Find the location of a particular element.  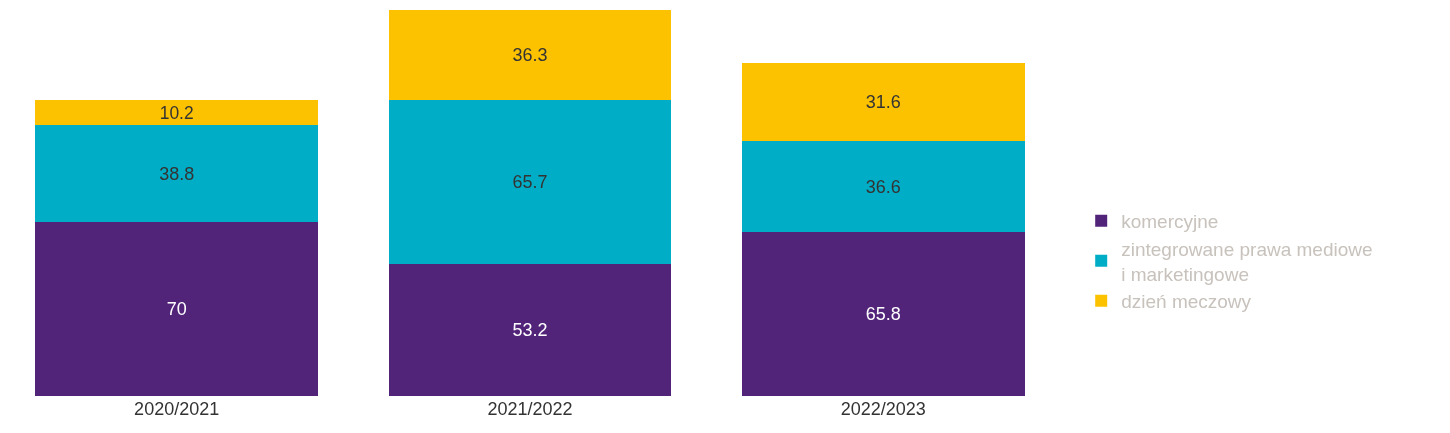

data-label: 38.8 is located at coordinates (177, 173).